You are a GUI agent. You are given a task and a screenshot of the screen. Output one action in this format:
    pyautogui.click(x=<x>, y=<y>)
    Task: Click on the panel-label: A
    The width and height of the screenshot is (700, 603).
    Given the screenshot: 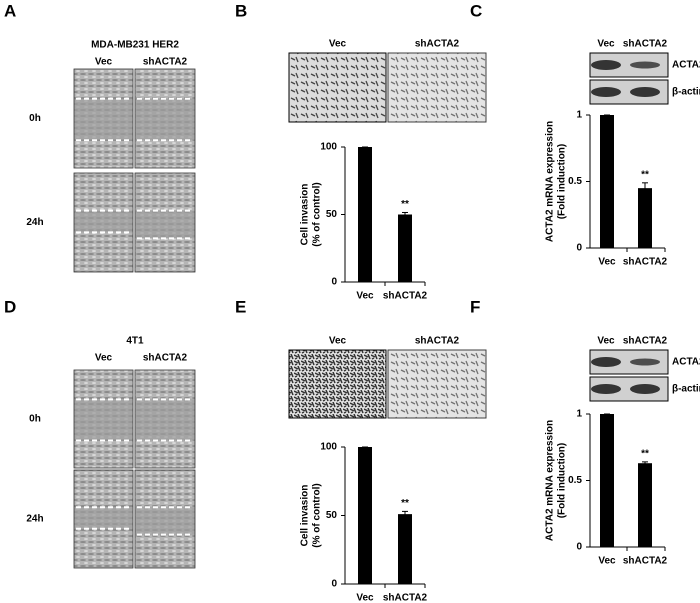 What is the action you would take?
    pyautogui.click(x=10, y=10)
    